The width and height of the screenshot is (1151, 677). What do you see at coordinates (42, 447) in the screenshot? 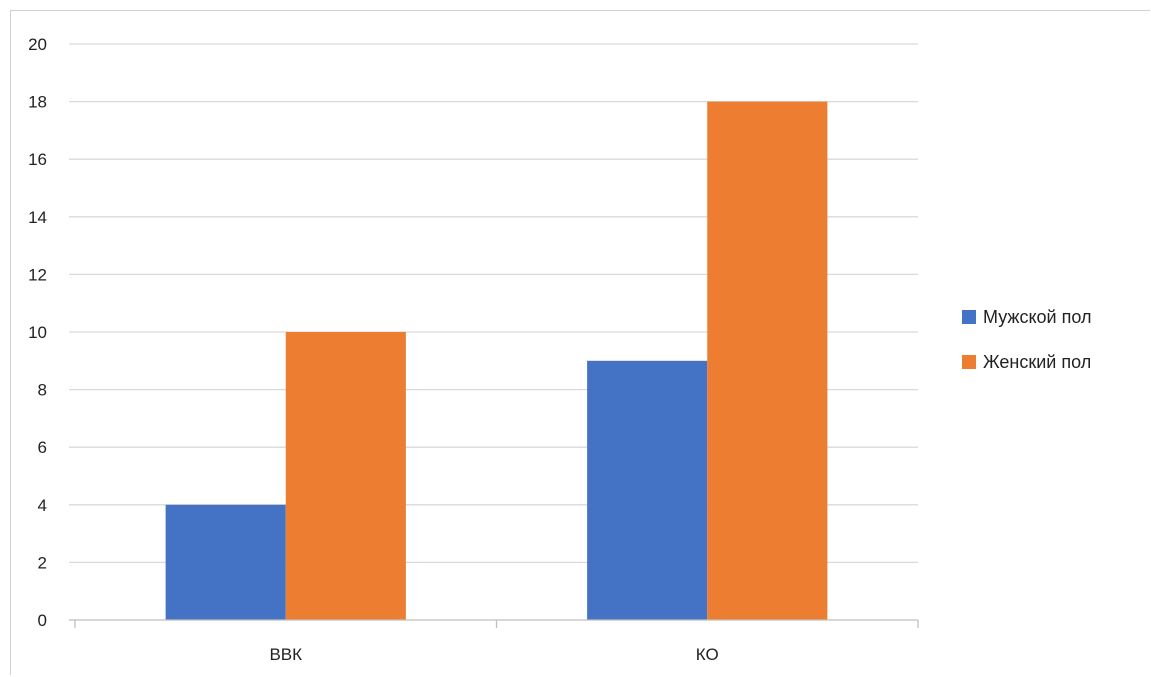
I see `y-tick-label: 6` at bounding box center [42, 447].